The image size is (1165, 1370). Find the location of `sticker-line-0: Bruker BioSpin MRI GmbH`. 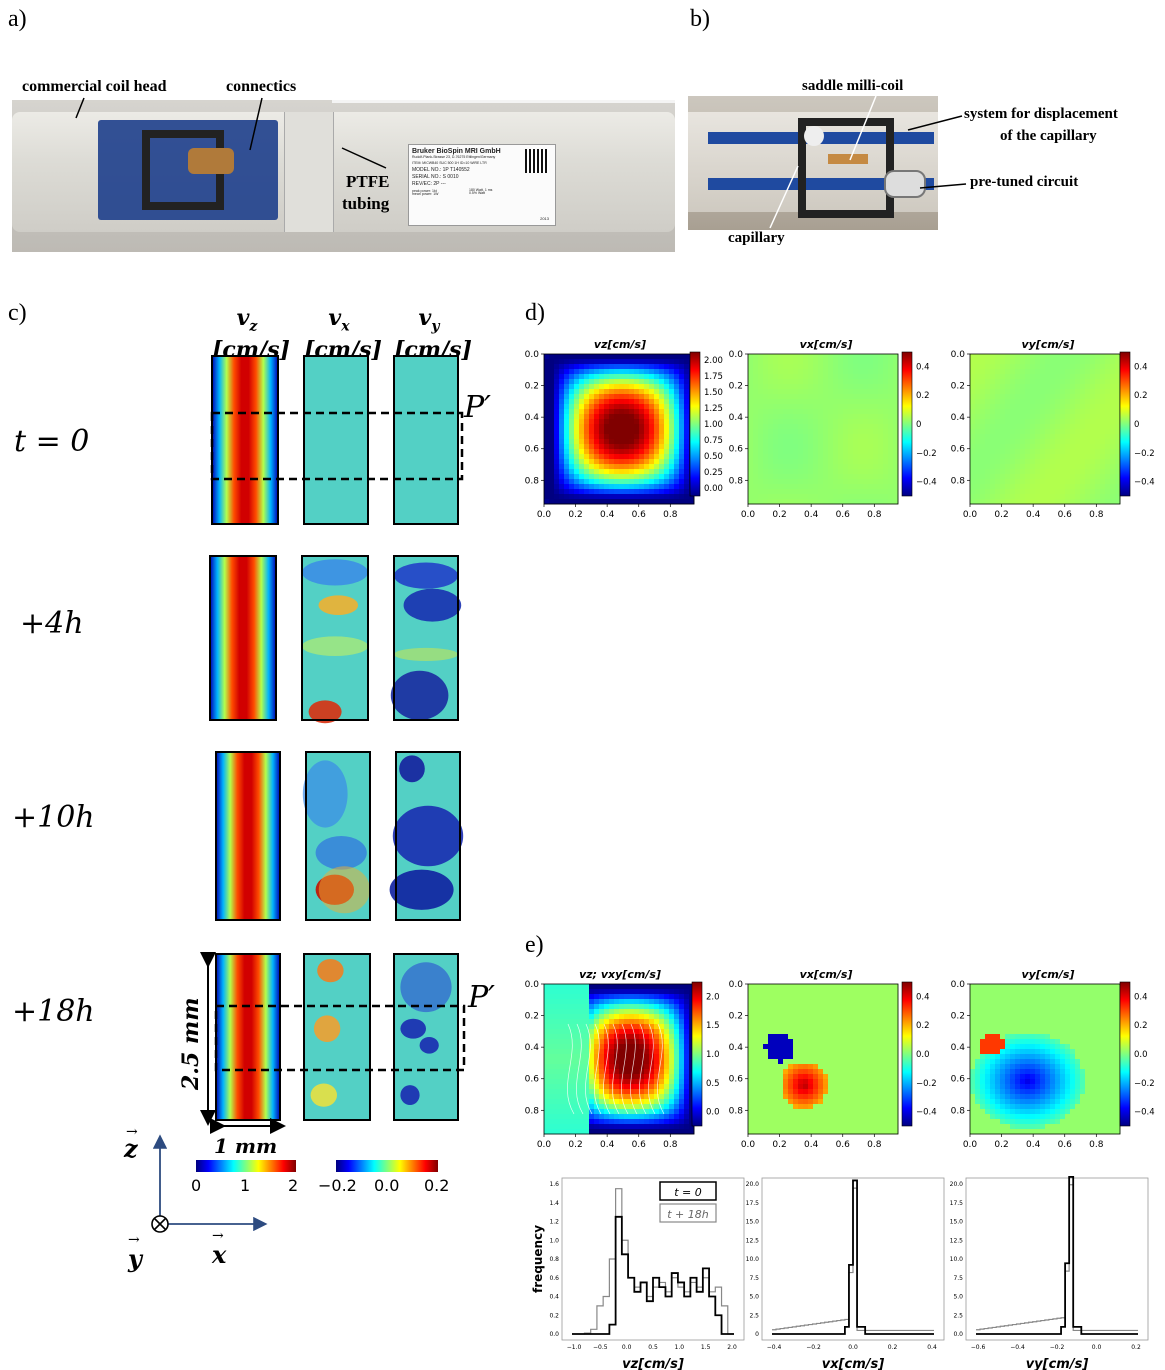

sticker-line-0: Bruker BioSpin MRI GmbH is located at coordinates (456, 151).